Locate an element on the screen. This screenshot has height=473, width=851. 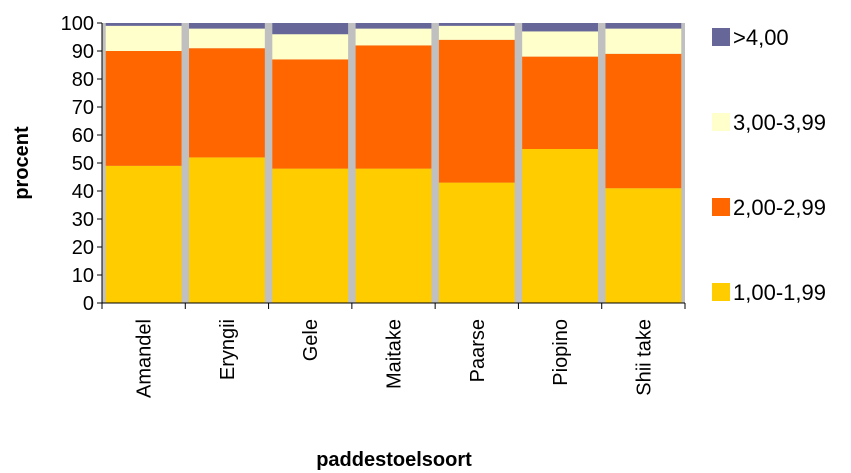
legend-label: >4,00 is located at coordinates (761, 37).